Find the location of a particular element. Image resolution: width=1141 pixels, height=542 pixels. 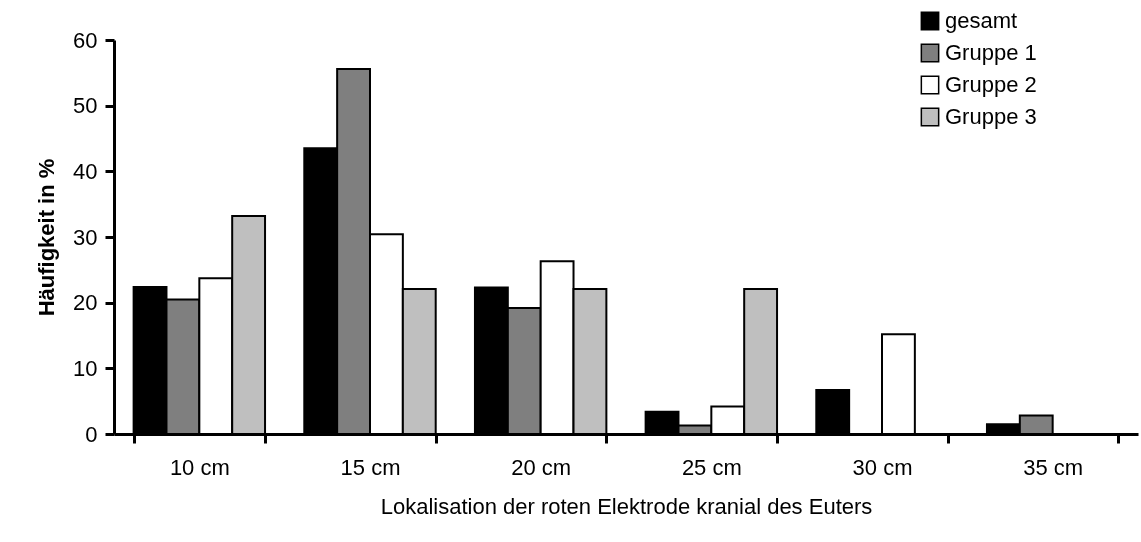

x-tick-label: 10 cm is located at coordinates (199, 467).